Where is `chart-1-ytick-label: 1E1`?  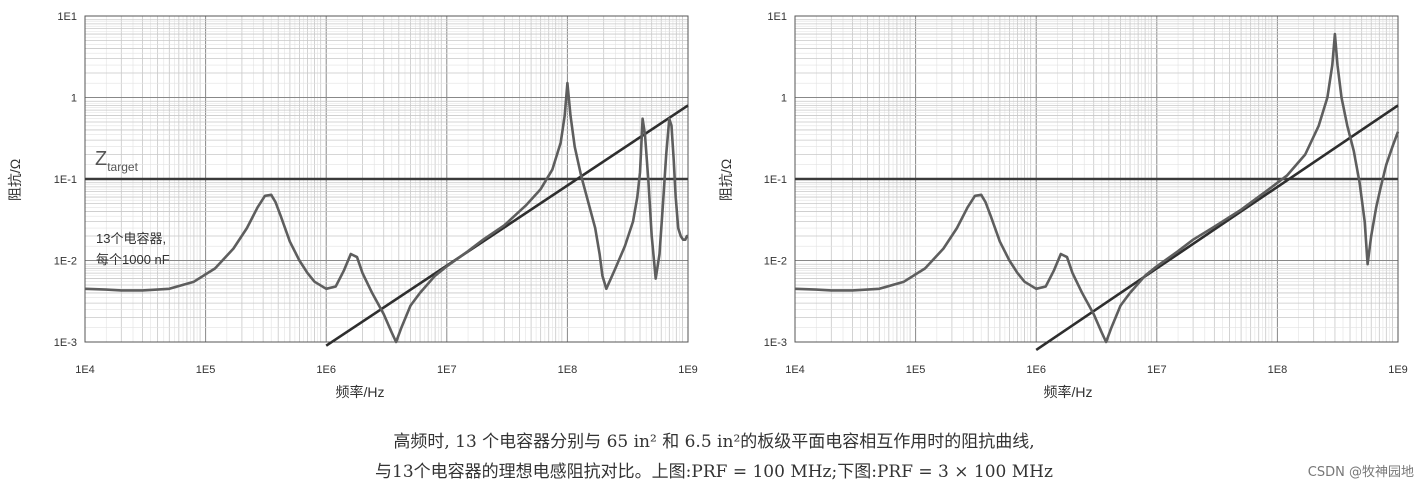
chart-1-ytick-label: 1E1 is located at coordinates (67, 17).